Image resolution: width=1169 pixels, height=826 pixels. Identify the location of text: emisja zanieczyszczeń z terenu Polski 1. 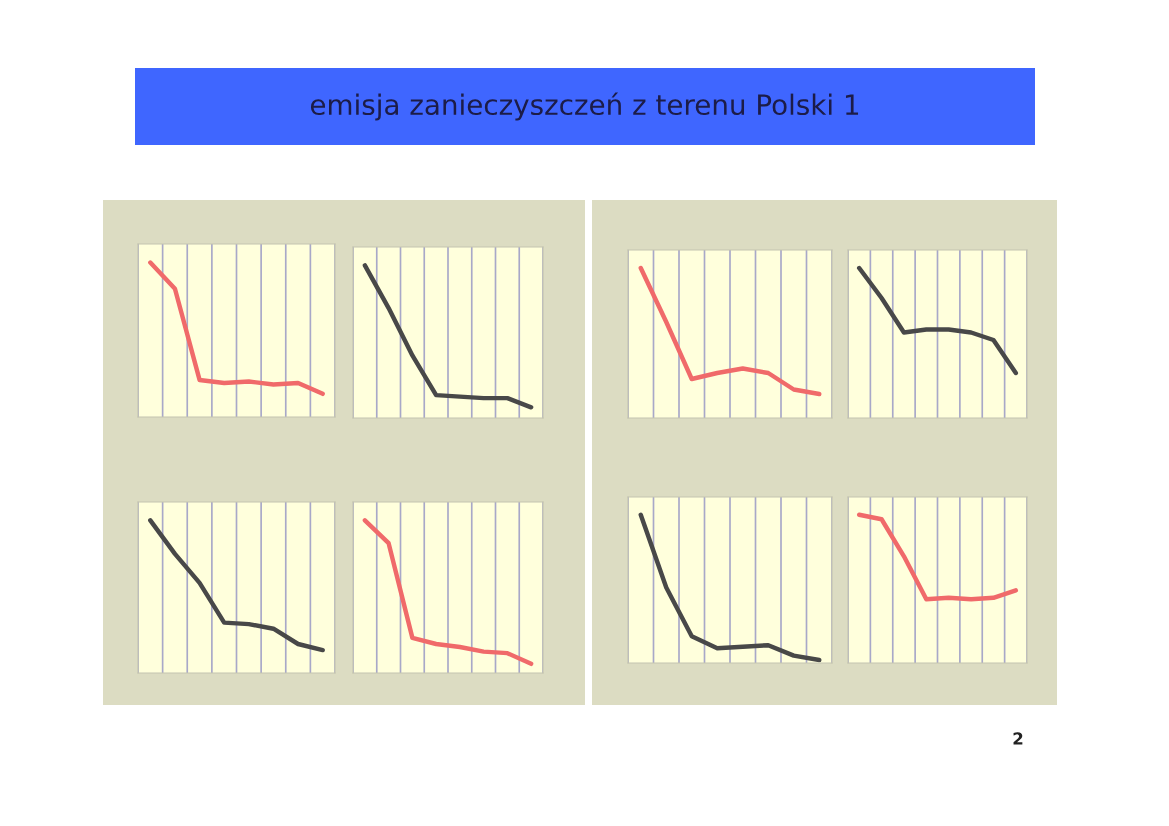
(584, 106).